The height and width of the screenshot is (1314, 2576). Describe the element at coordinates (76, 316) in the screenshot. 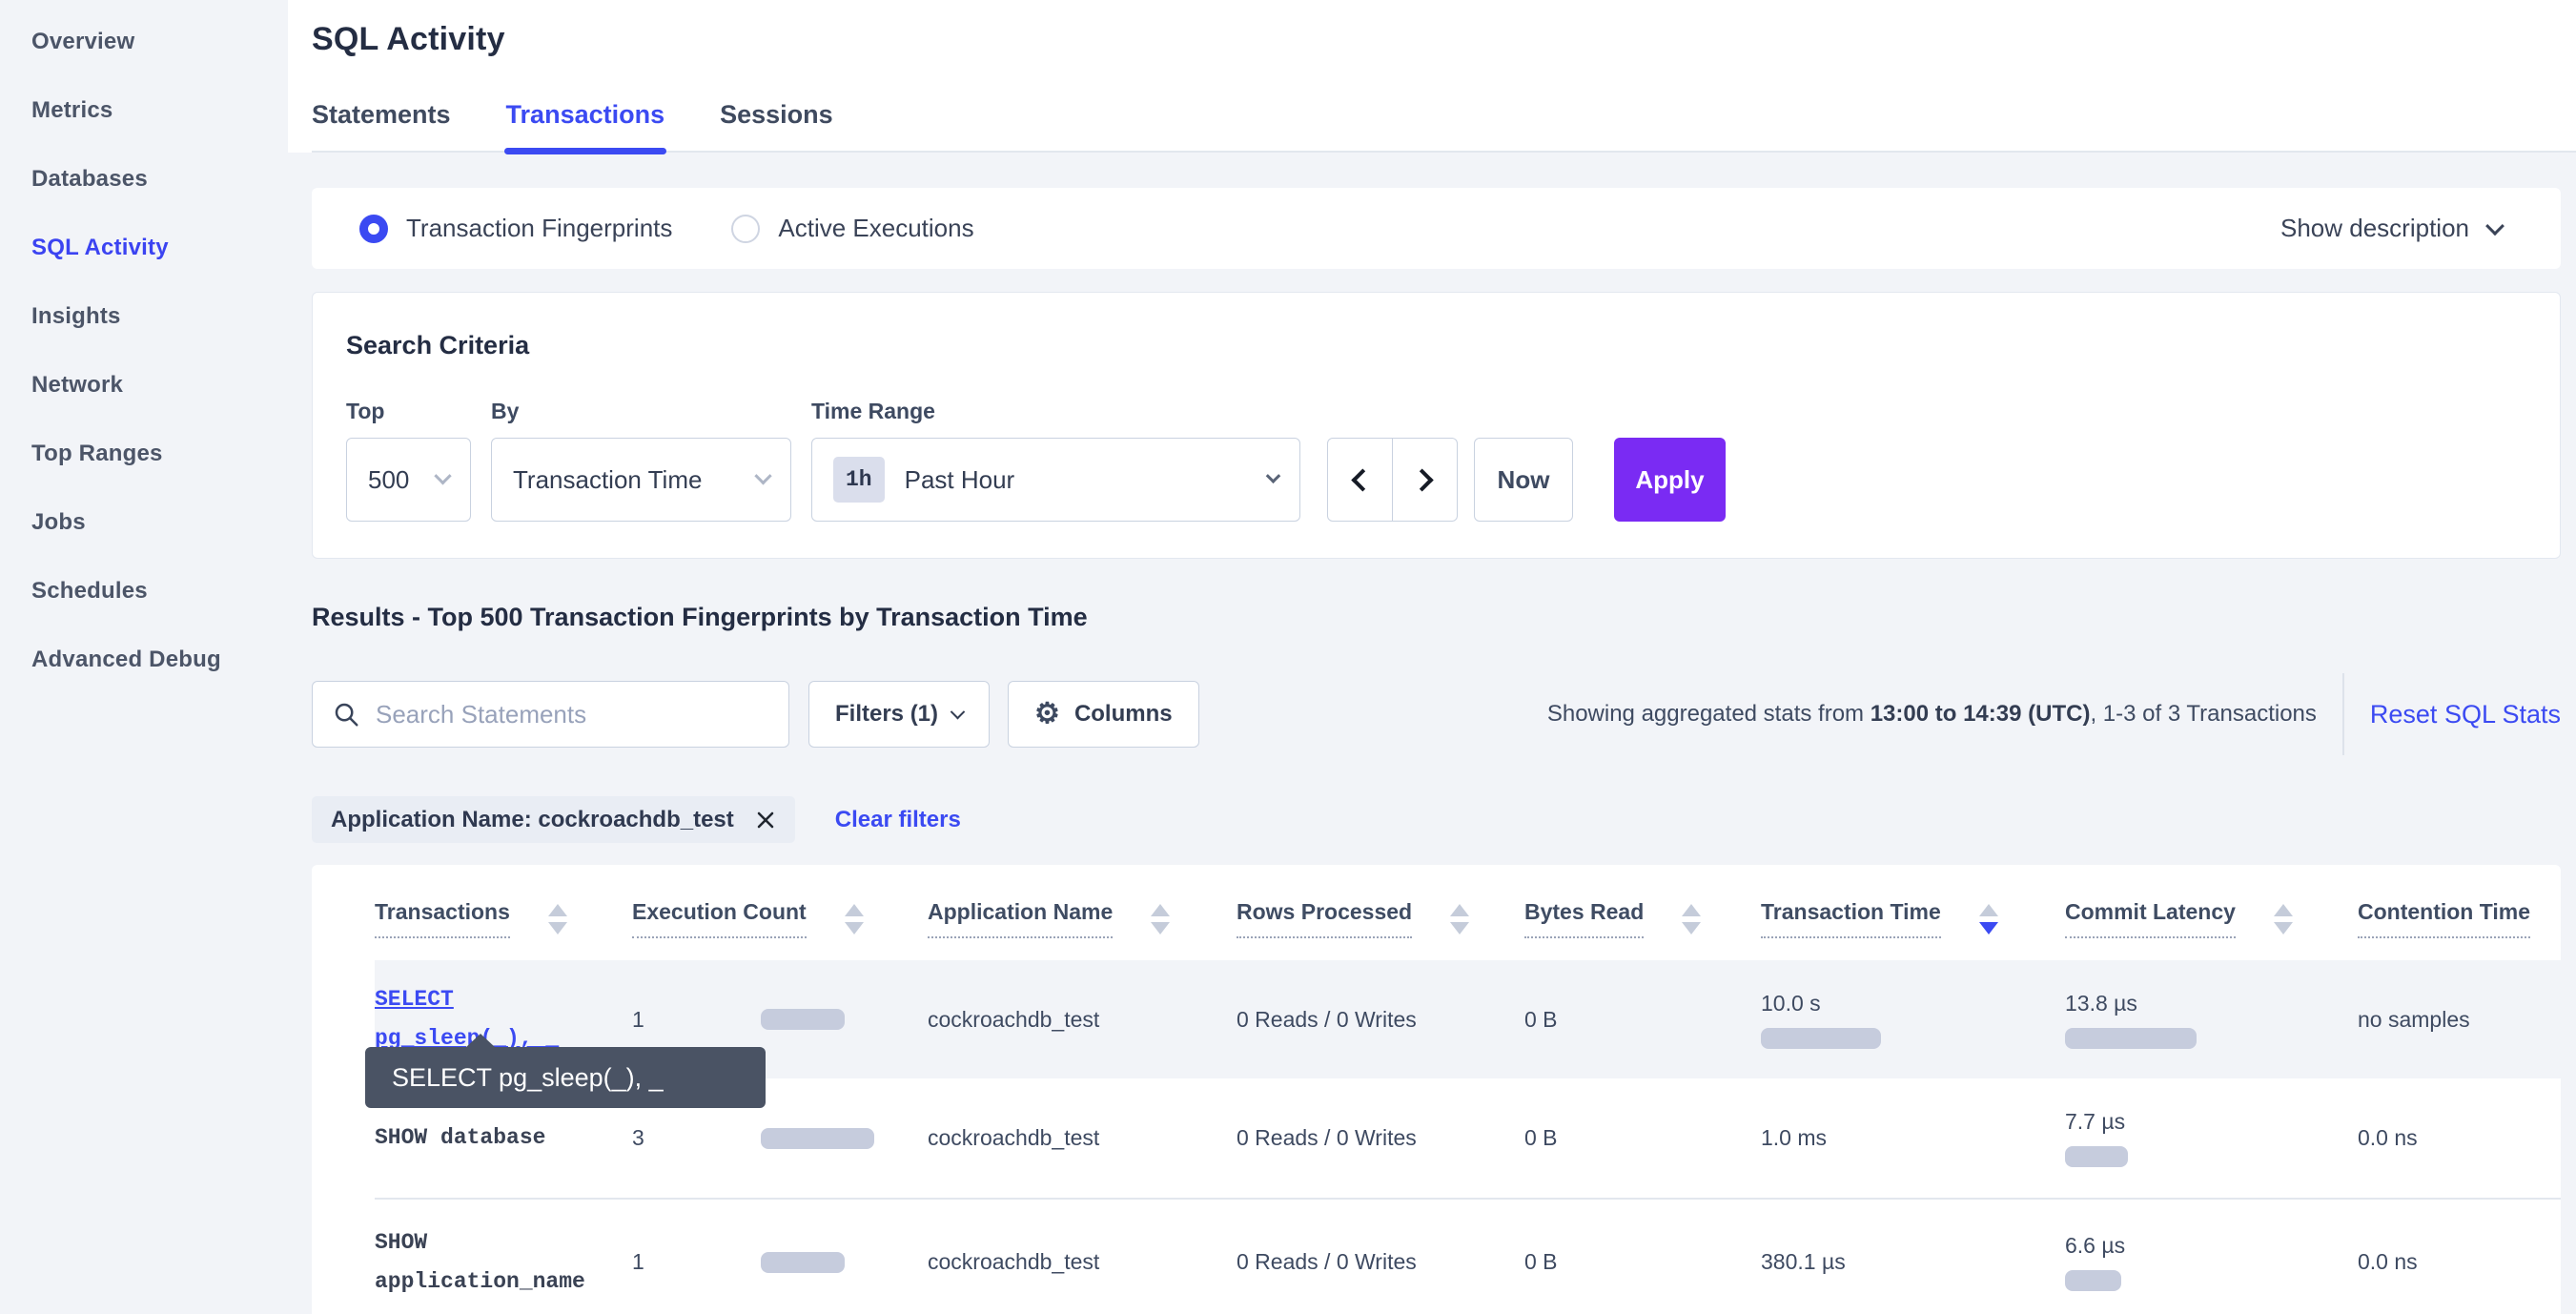

I see `sidebar-item-insights: Insights` at that location.